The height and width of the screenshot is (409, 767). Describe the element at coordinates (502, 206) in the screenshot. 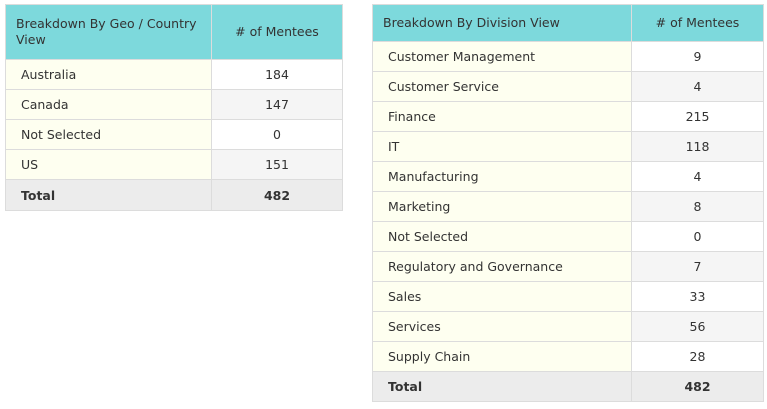

I see `row-label: Marketing` at that location.